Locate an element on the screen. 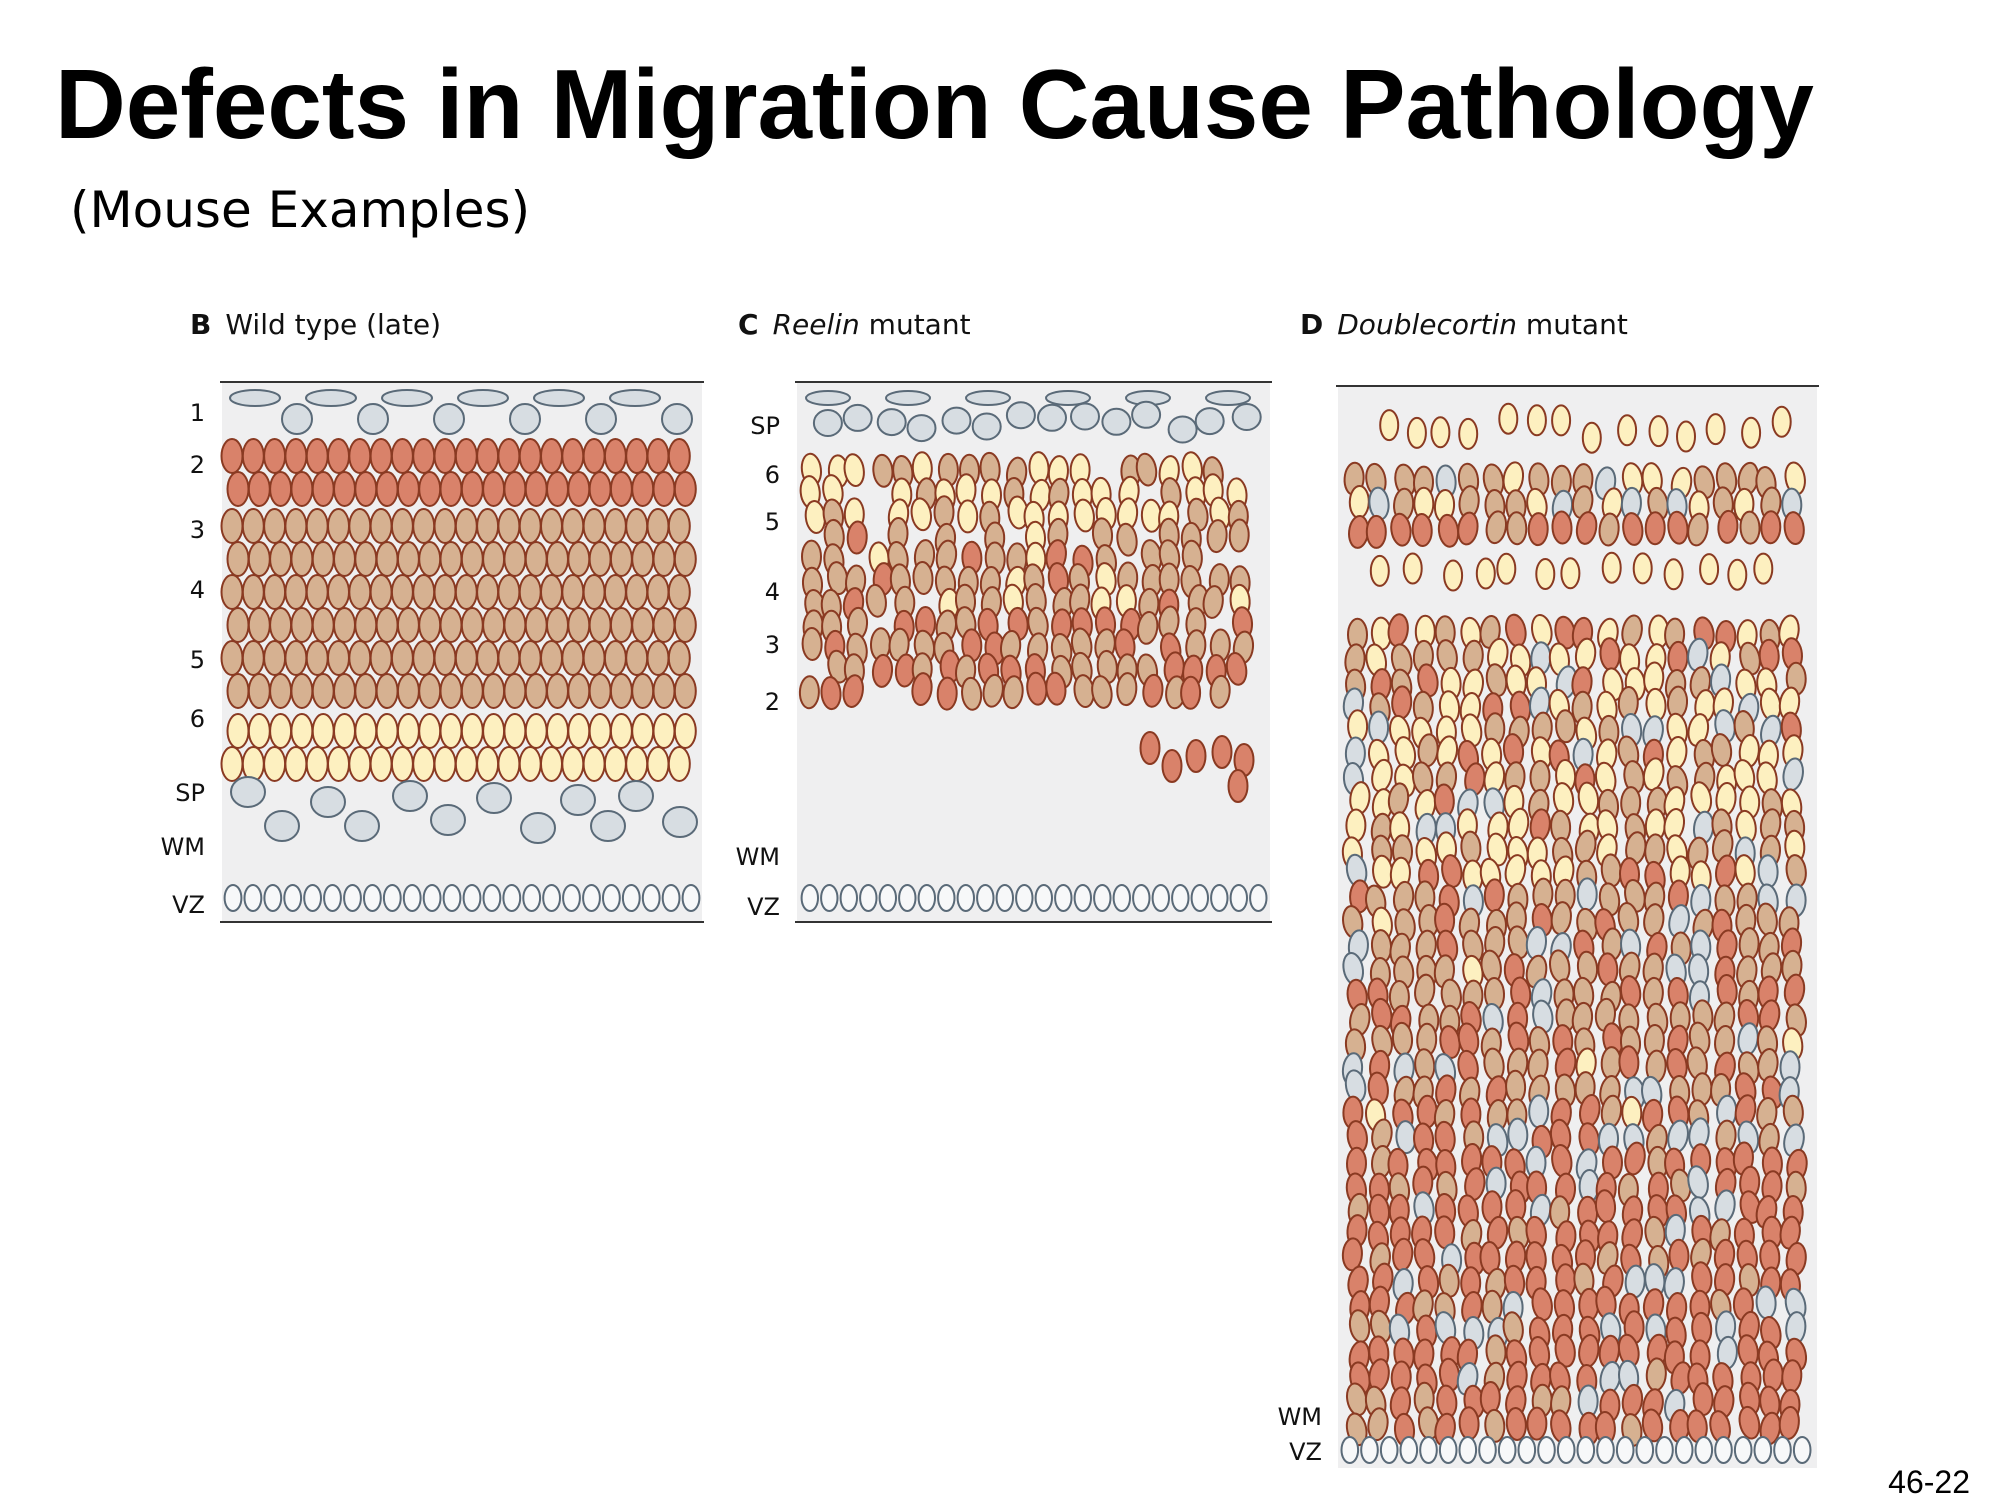 This screenshot has height=1500, width=2000. panel-b-cells is located at coordinates (460, 650).